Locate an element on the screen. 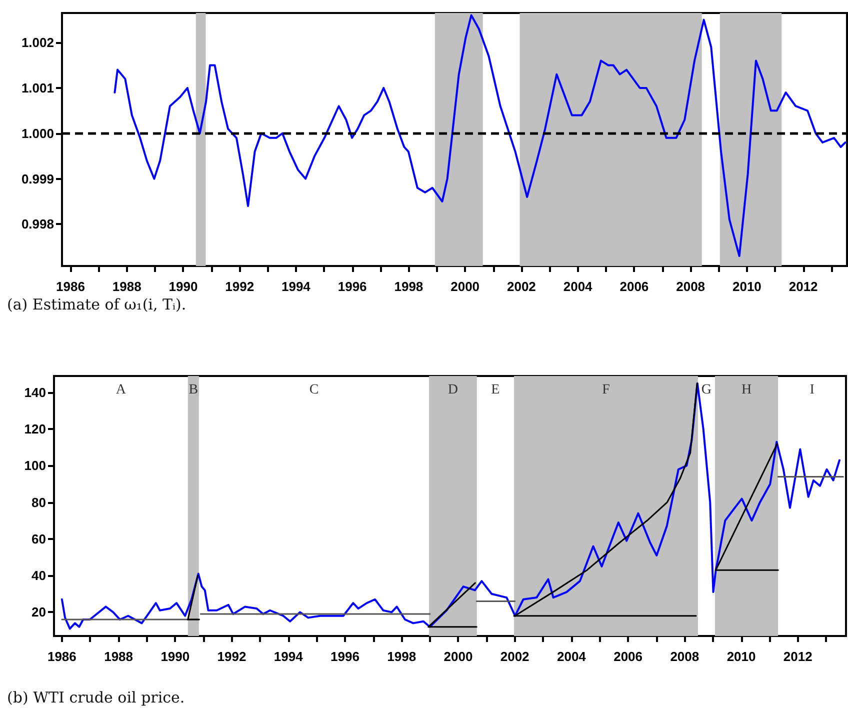 The width and height of the screenshot is (848, 711). annotation: D is located at coordinates (453, 390).